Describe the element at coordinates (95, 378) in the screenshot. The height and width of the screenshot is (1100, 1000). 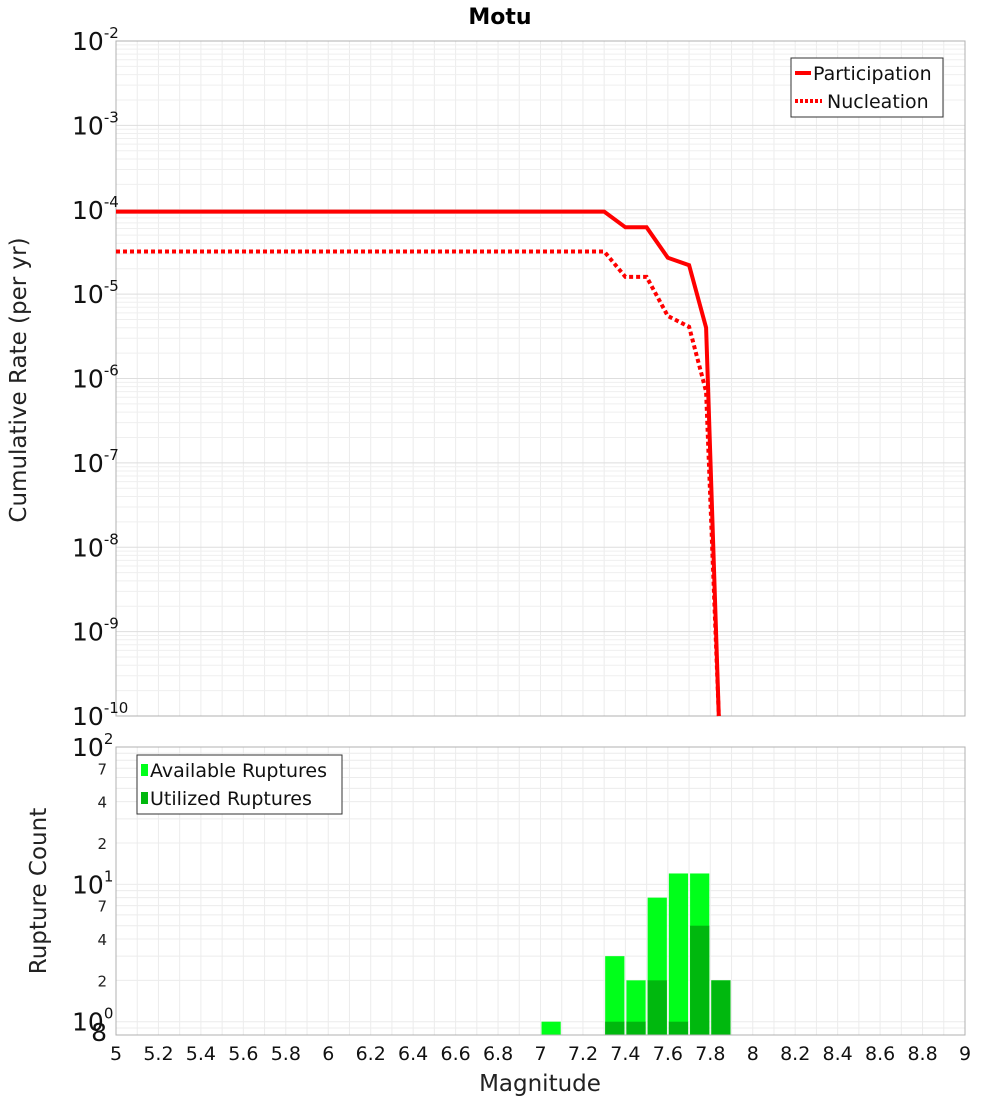
I see `top-y-tick-label: 10⁻⁶` at that location.